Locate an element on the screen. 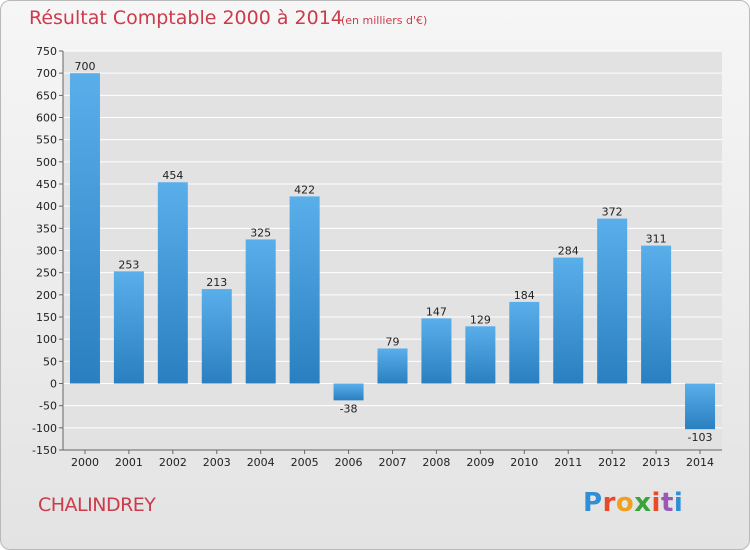 Image resolution: width=750 pixels, height=550 pixels. data-label: 454 is located at coordinates (172, 175).